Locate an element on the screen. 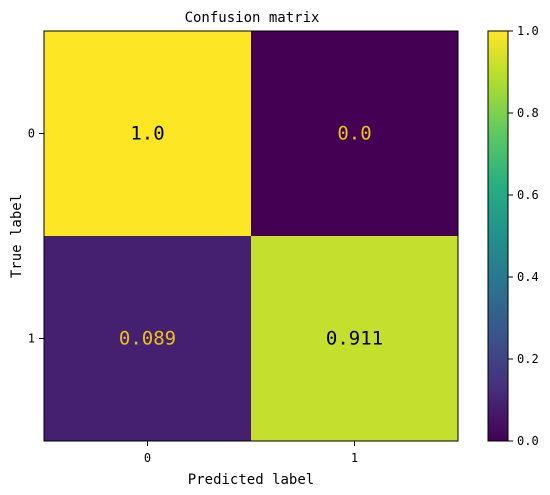 The image size is (550, 495). y-tick-label-0: 0 is located at coordinates (31, 134).